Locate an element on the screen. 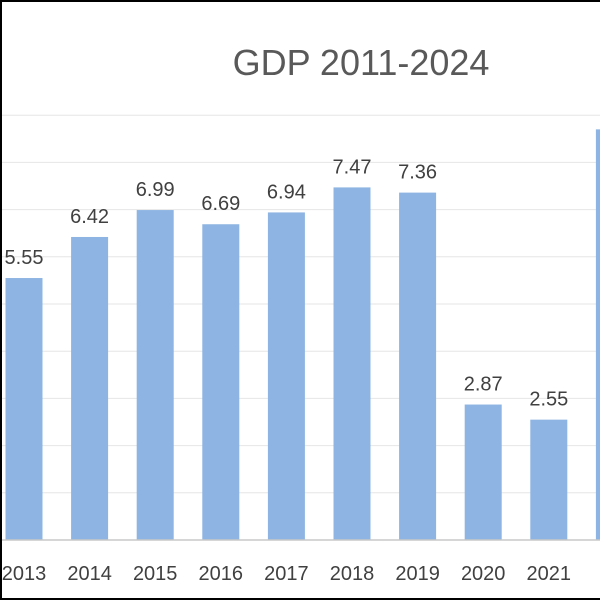  data-label-2014: 6.42 is located at coordinates (89, 217).